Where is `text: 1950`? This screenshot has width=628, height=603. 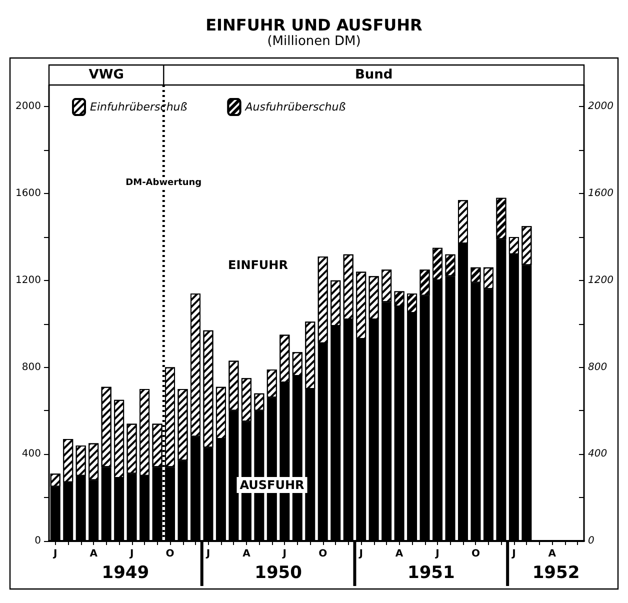
text: 1950 is located at coordinates (278, 573).